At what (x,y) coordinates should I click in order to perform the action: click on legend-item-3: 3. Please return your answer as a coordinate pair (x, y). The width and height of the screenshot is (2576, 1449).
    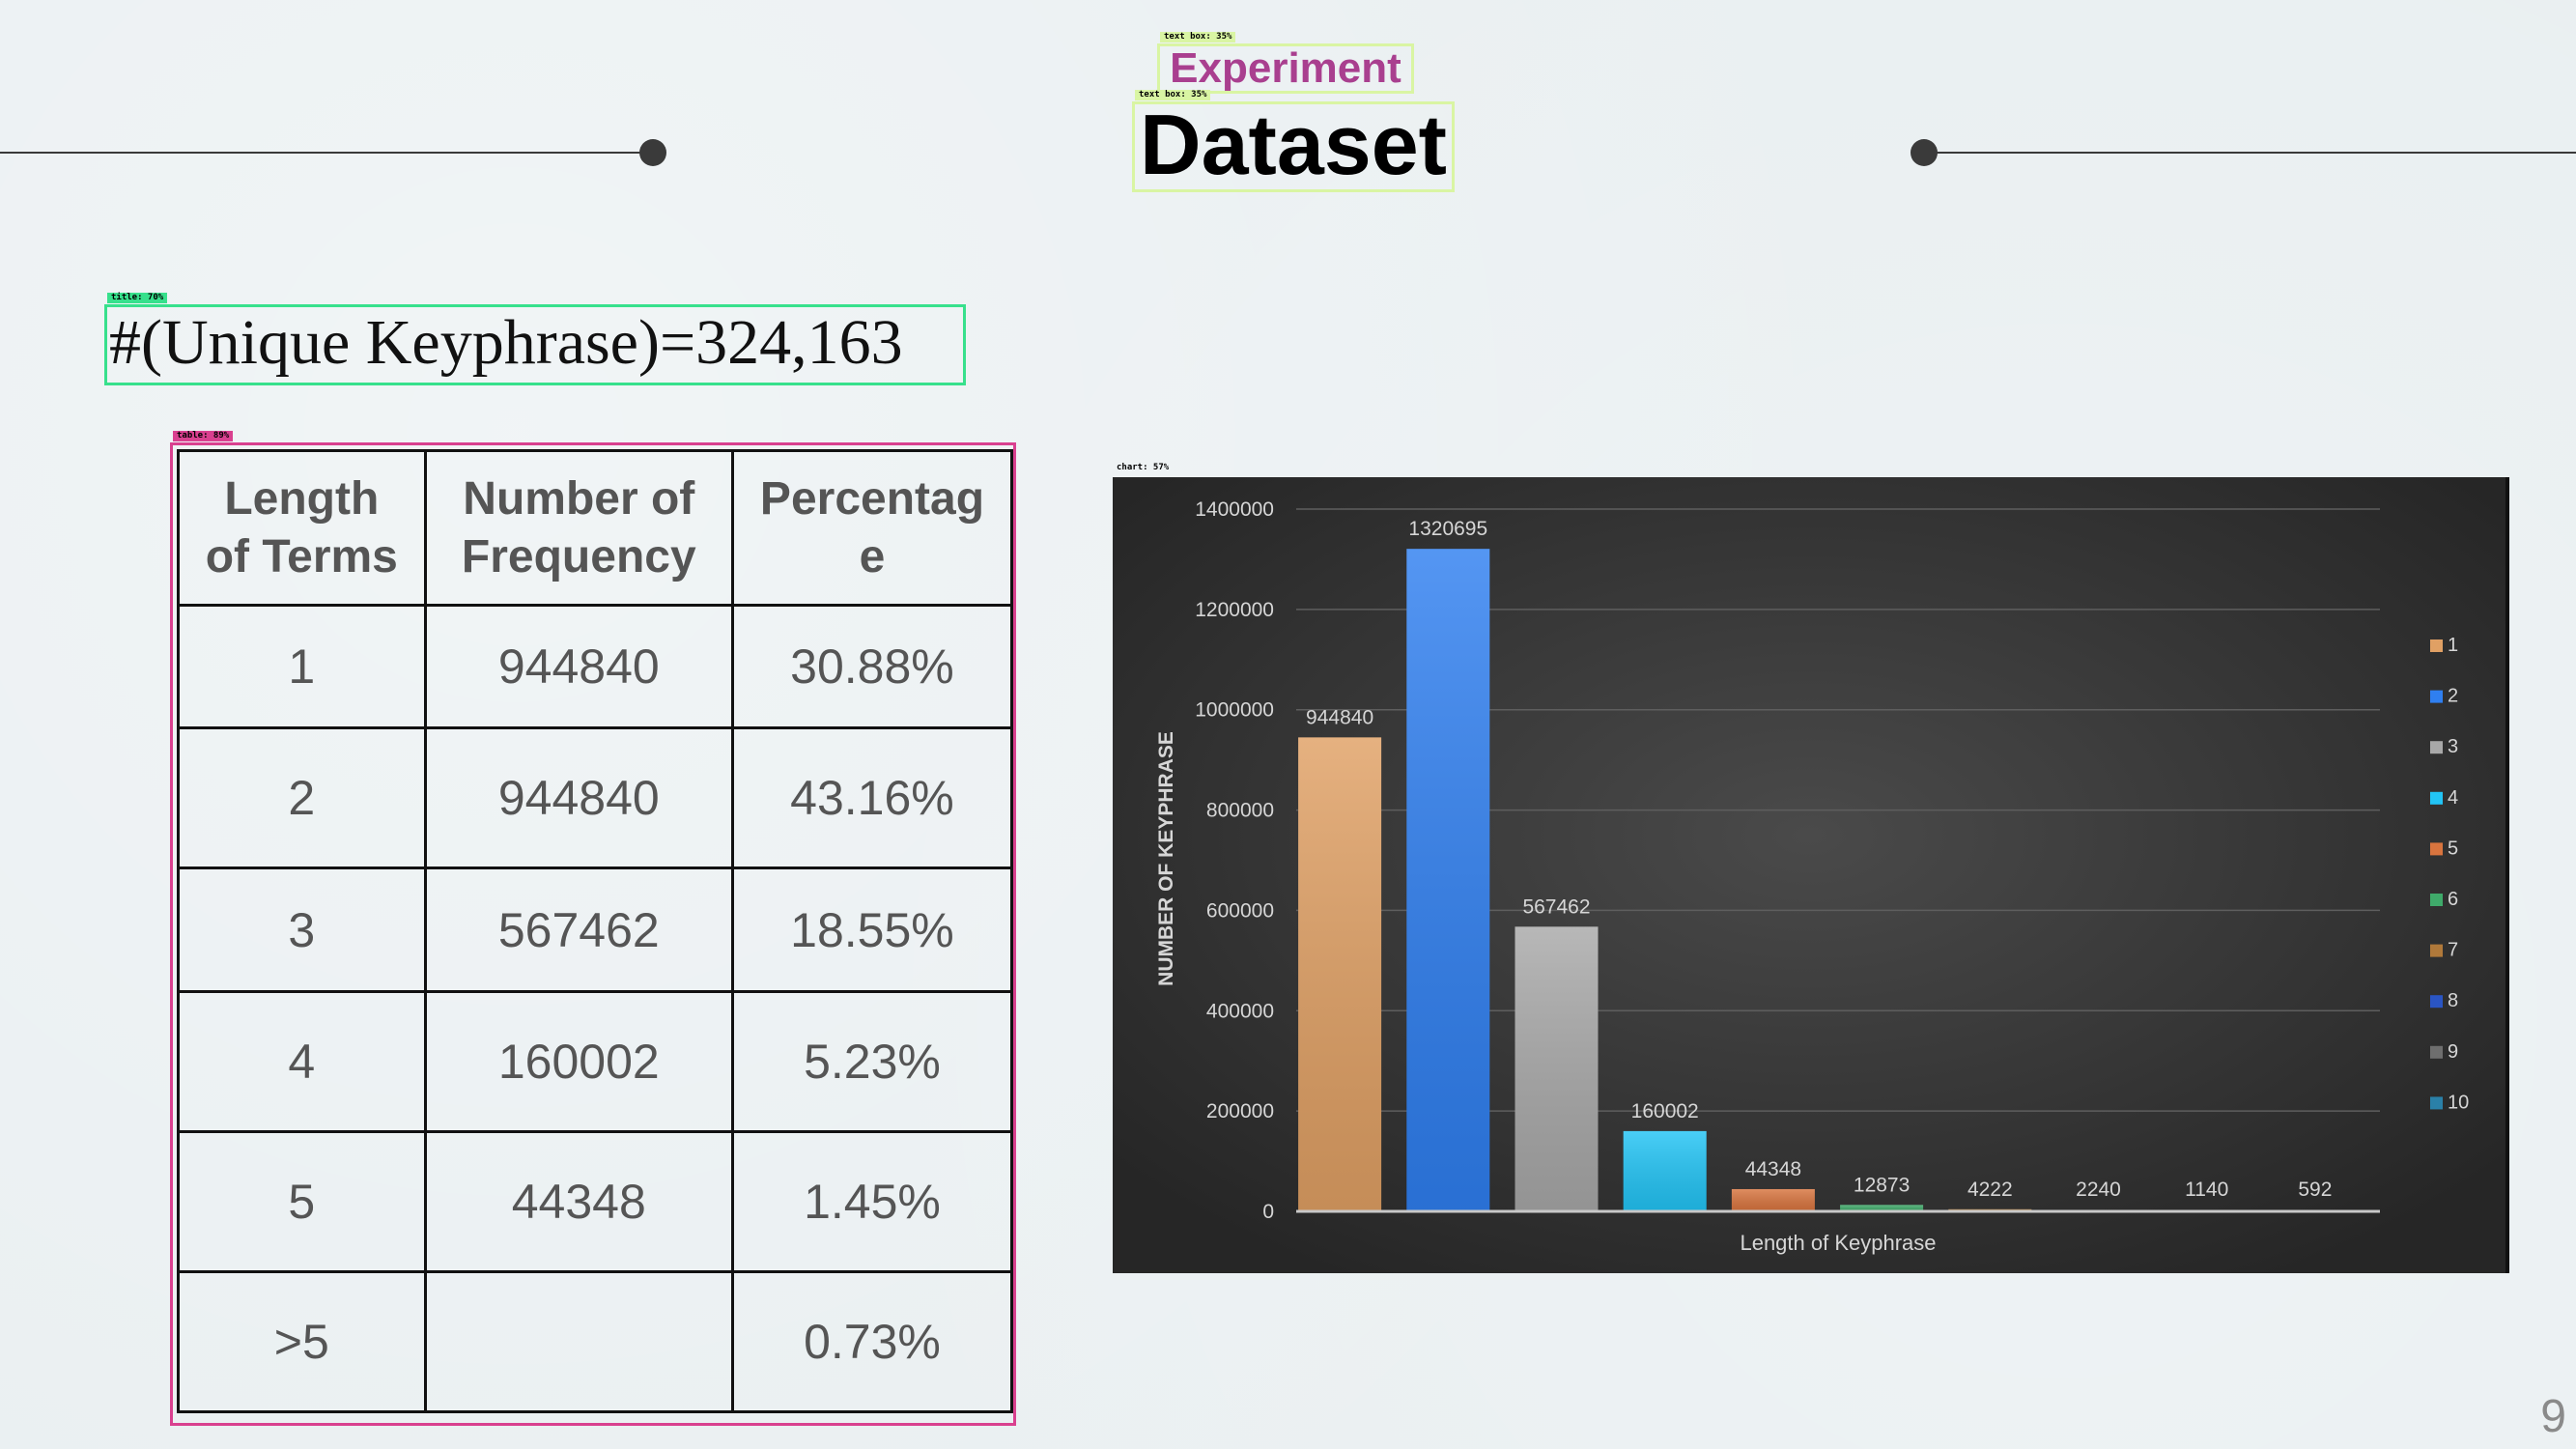
    Looking at the image, I should click on (2444, 746).